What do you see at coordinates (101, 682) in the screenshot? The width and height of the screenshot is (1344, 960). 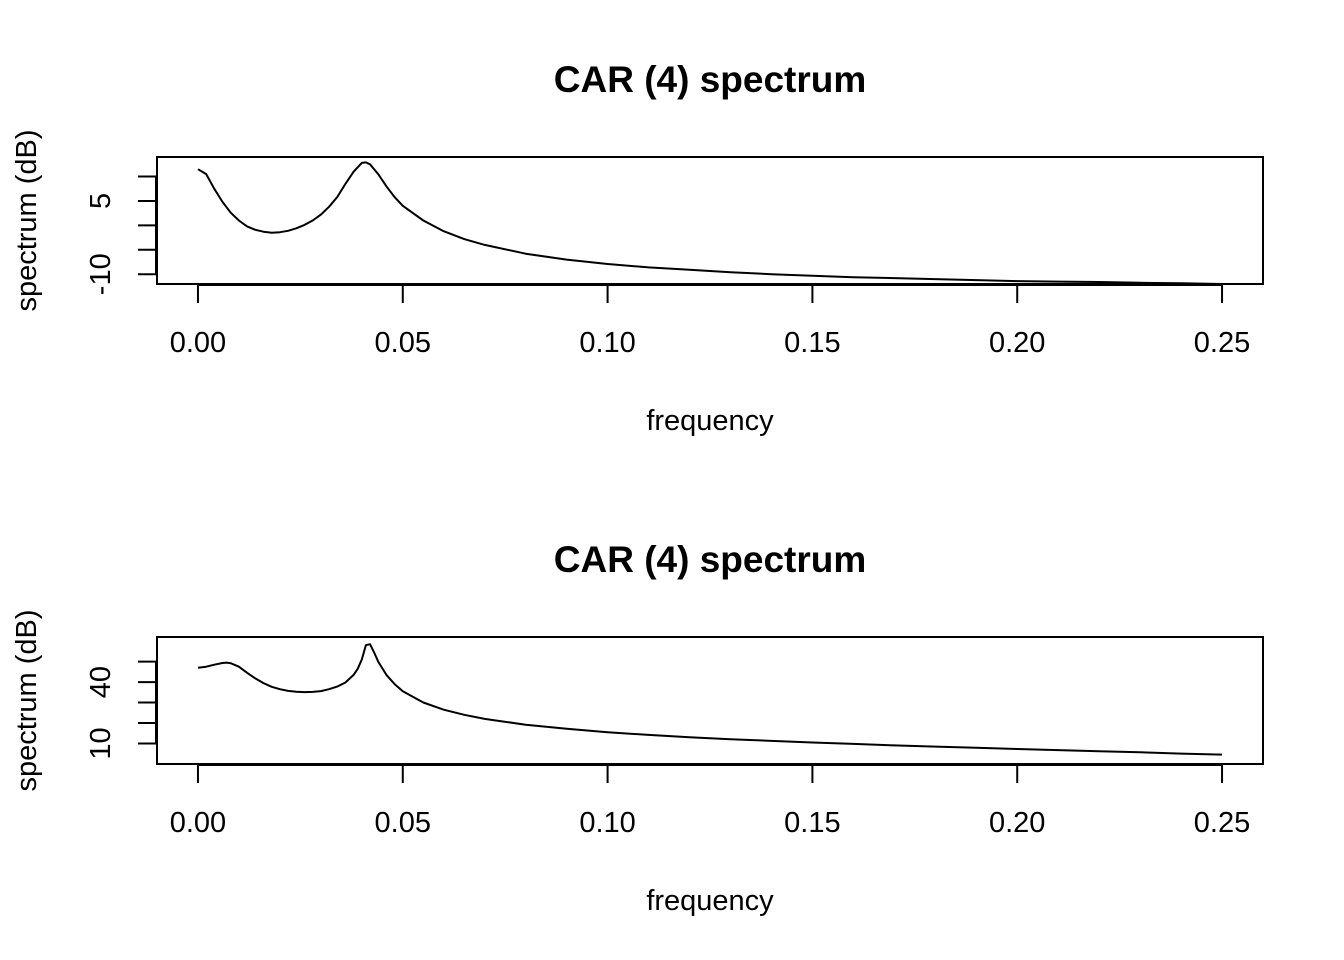 I see `y-tick-label: 40` at bounding box center [101, 682].